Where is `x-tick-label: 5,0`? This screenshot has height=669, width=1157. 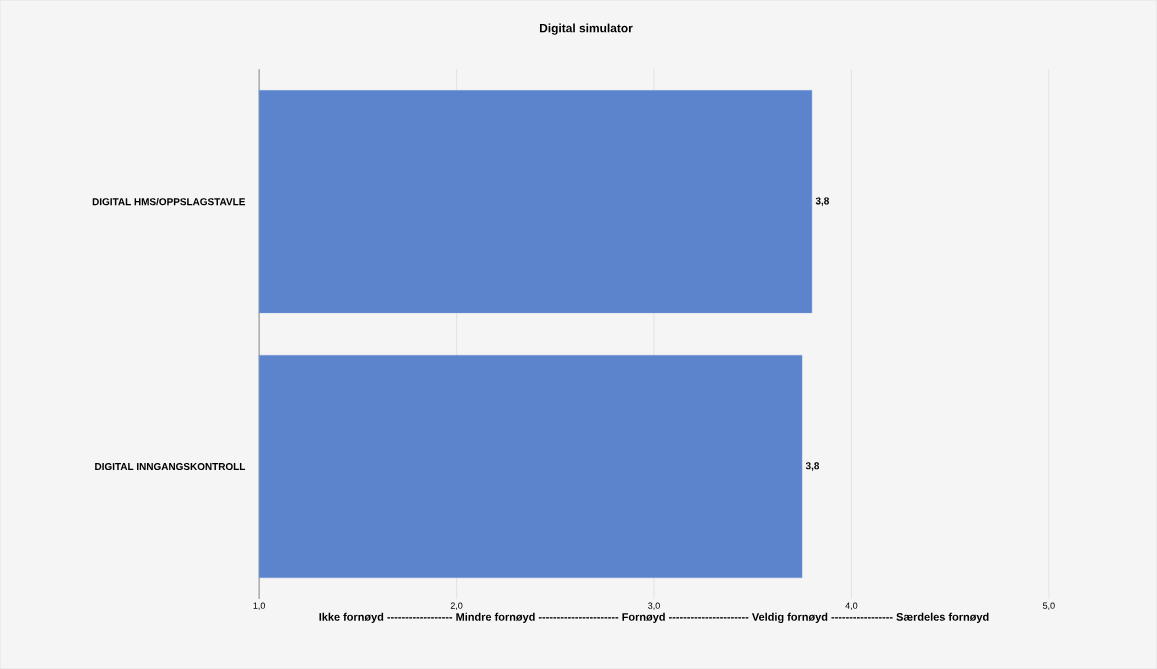
x-tick-label: 5,0 is located at coordinates (1048, 606).